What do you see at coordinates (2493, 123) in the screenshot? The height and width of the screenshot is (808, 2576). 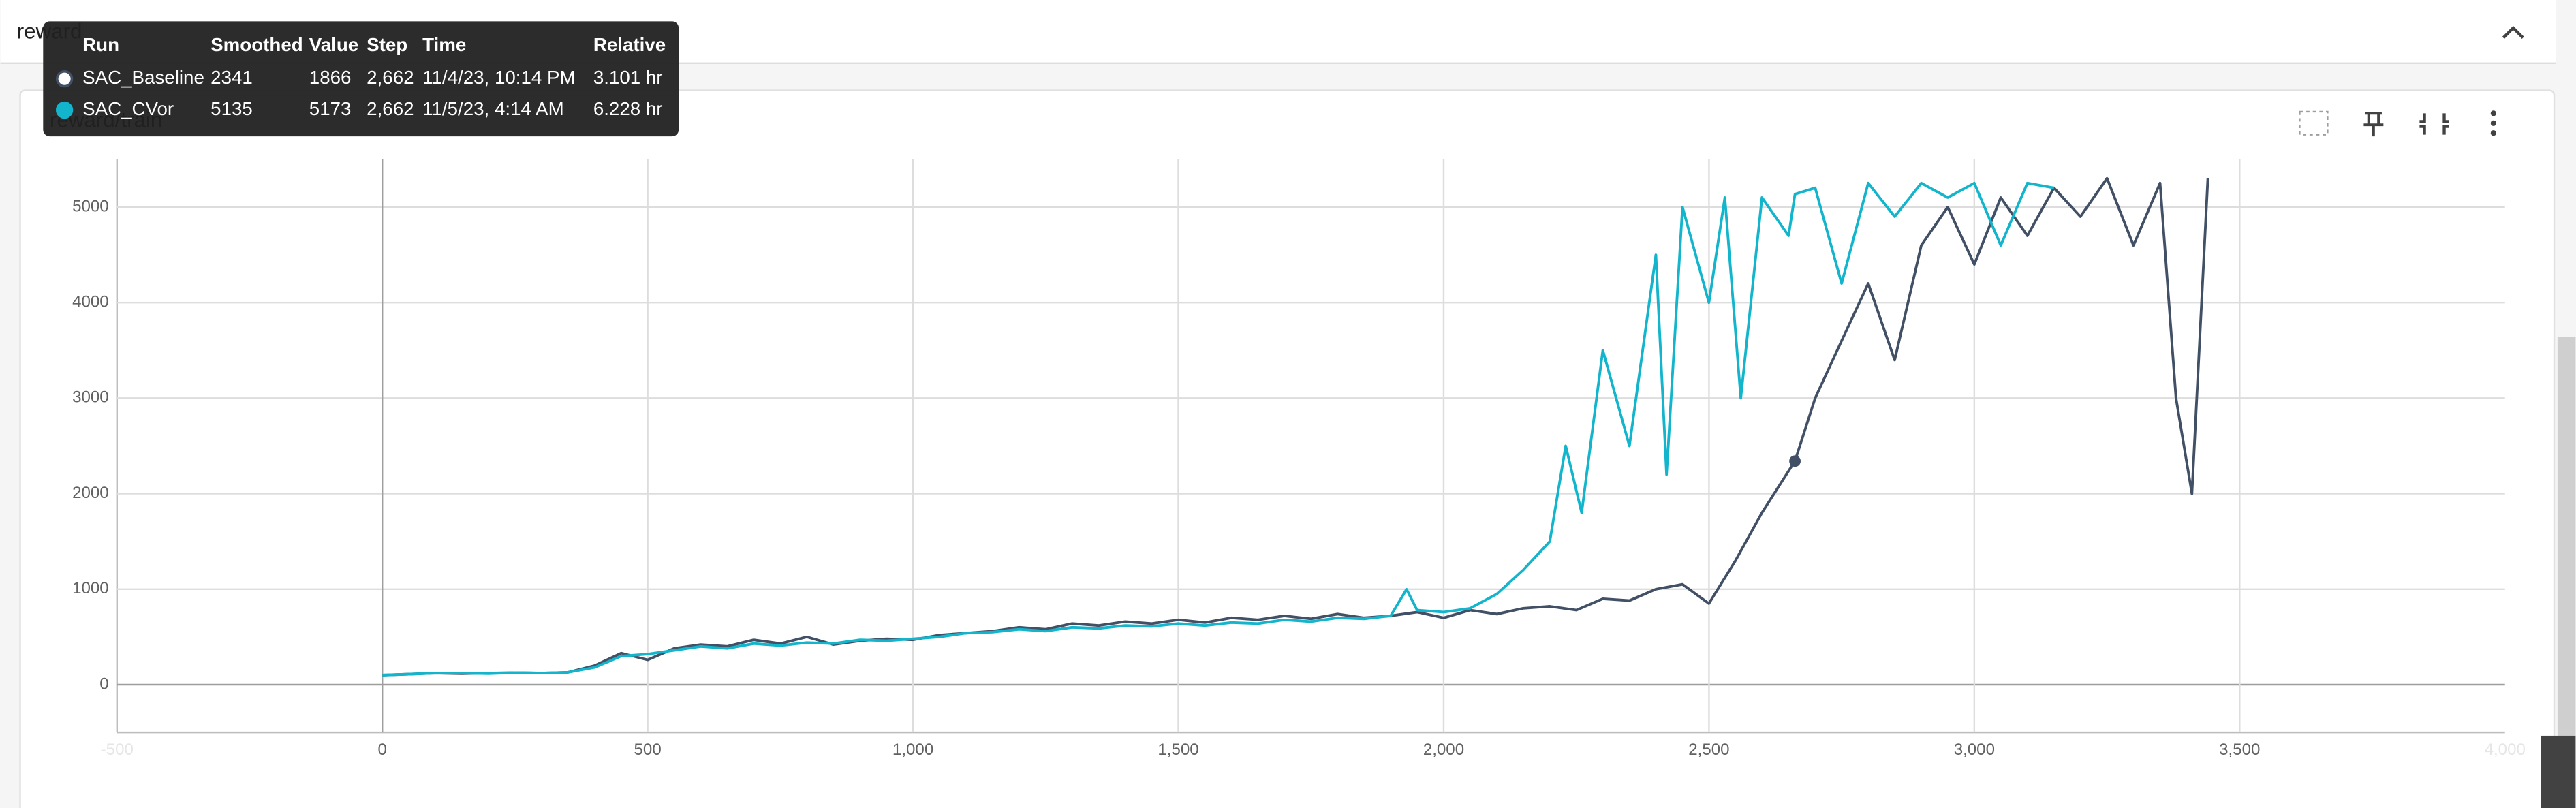 I see `more-icon` at bounding box center [2493, 123].